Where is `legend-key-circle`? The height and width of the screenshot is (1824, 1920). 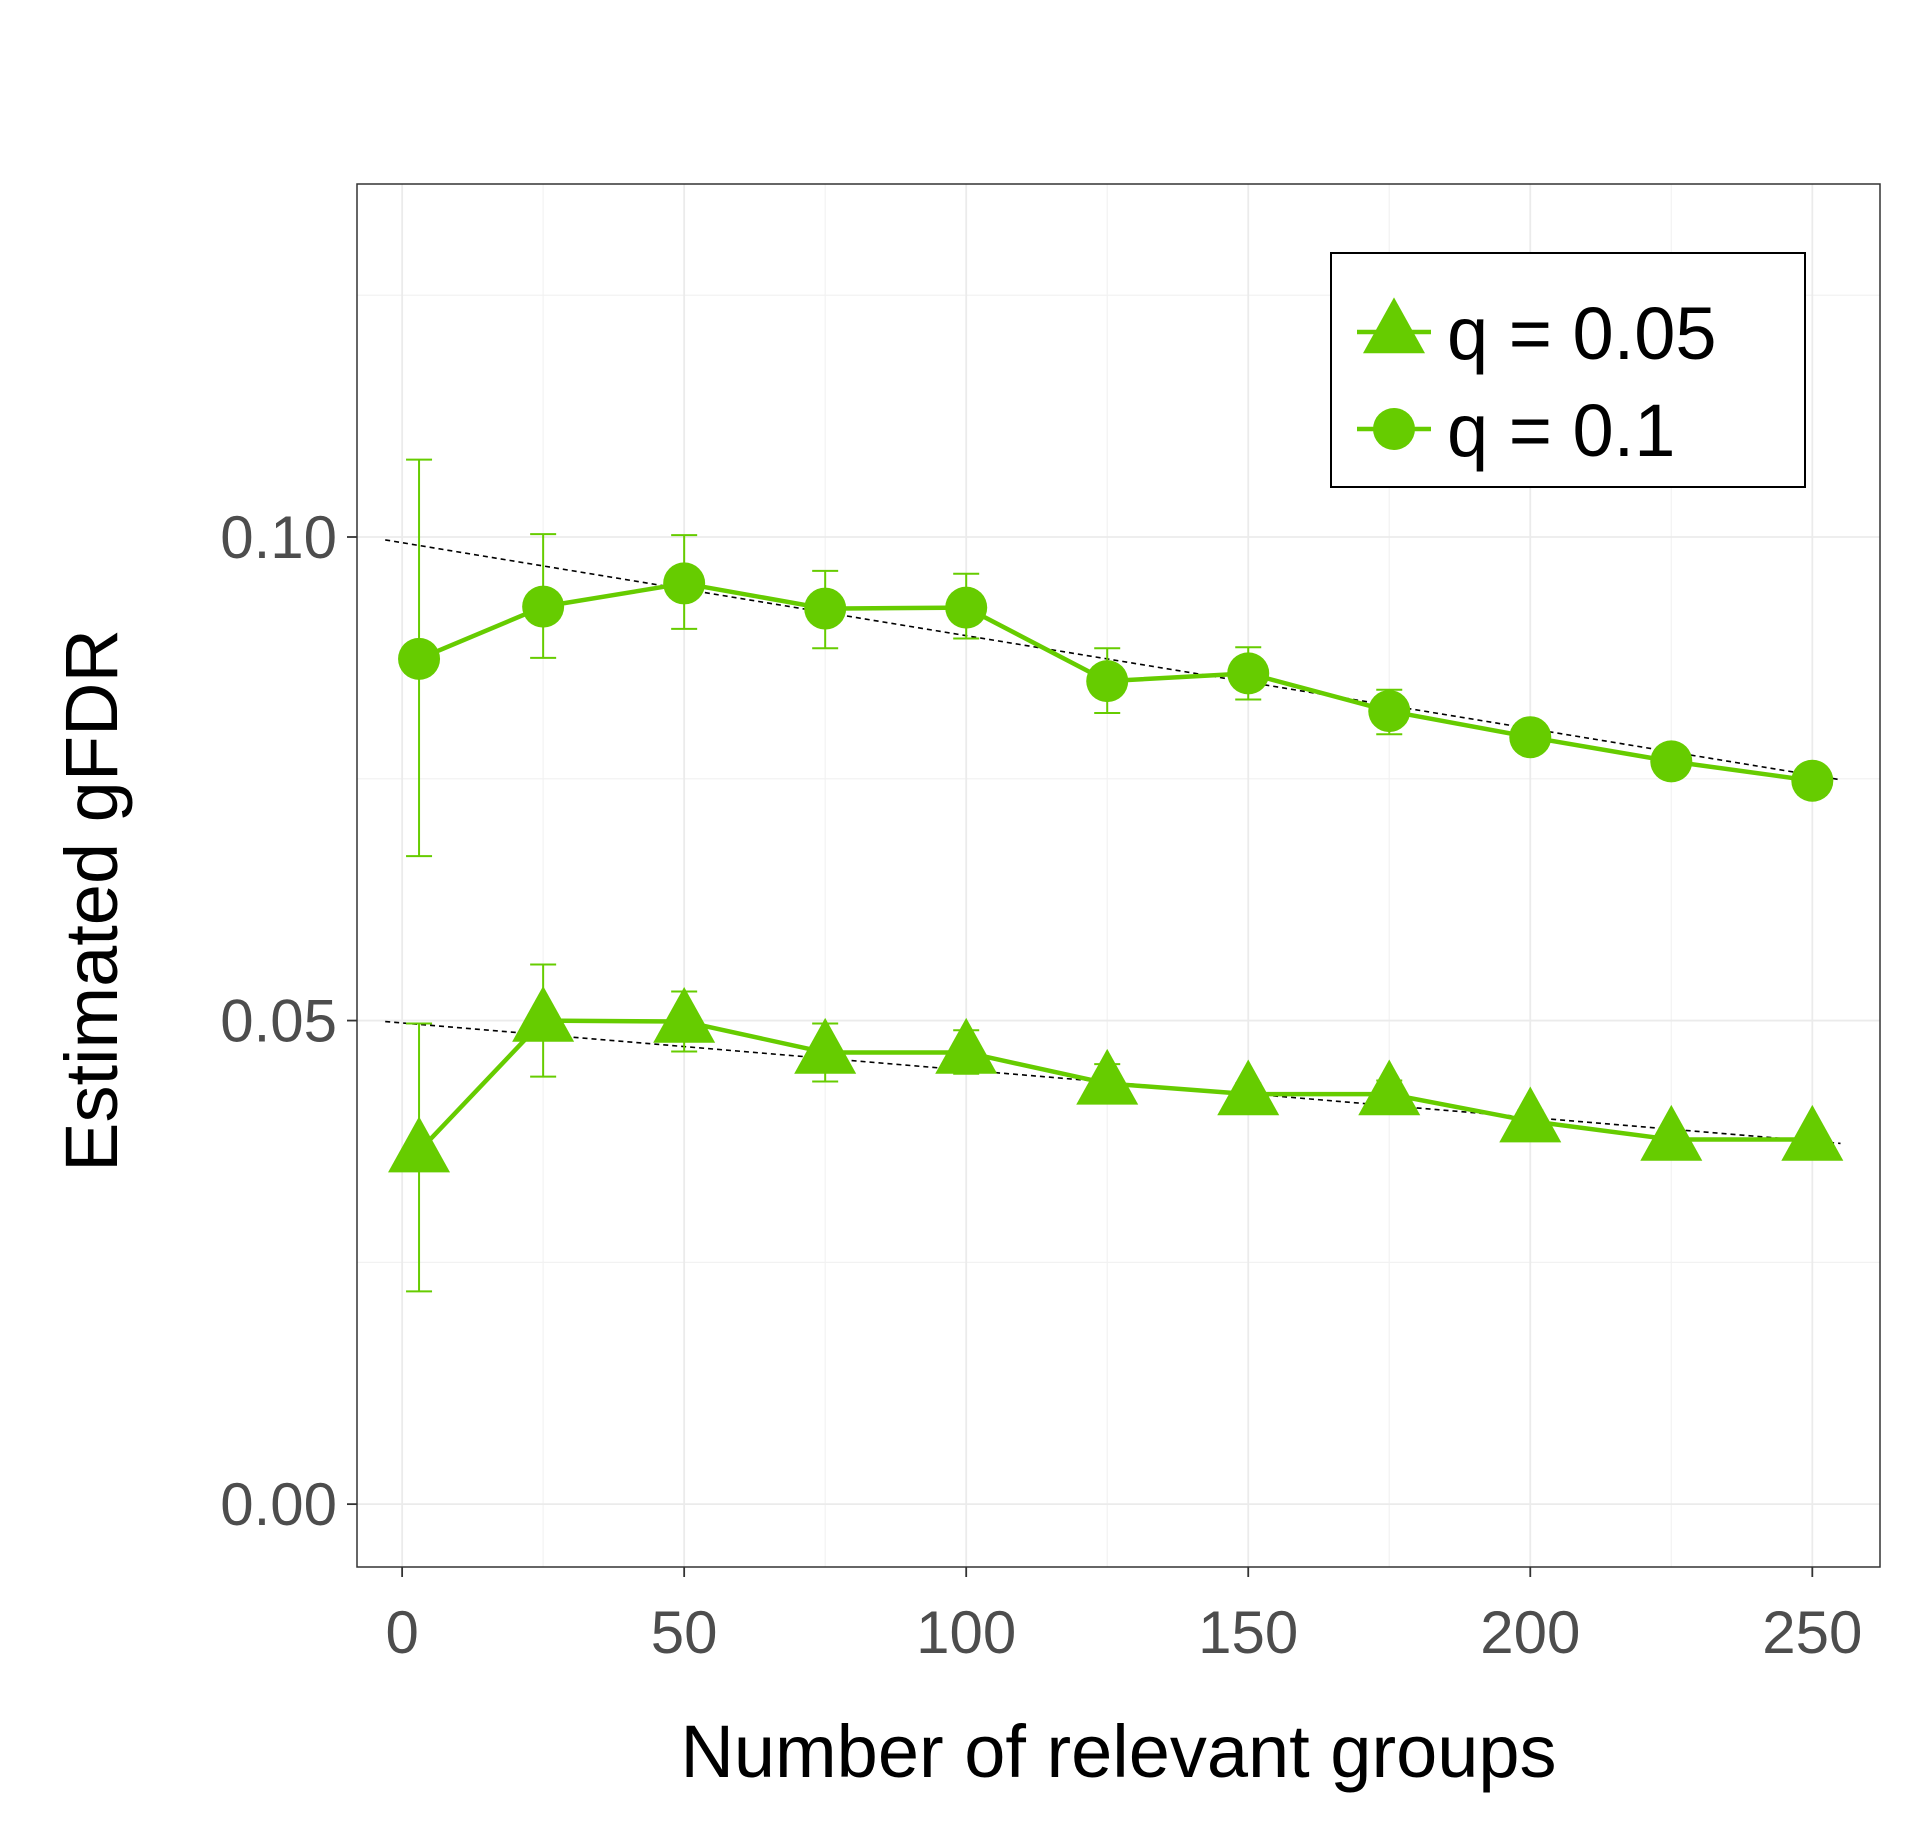 legend-key-circle is located at coordinates (1394, 429).